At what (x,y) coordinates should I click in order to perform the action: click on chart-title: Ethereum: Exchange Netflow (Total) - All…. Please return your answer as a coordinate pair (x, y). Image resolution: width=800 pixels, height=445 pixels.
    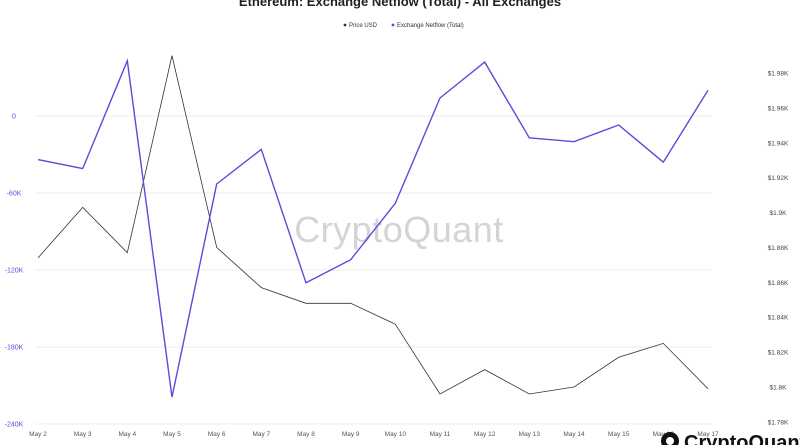
    Looking at the image, I should click on (400, 4).